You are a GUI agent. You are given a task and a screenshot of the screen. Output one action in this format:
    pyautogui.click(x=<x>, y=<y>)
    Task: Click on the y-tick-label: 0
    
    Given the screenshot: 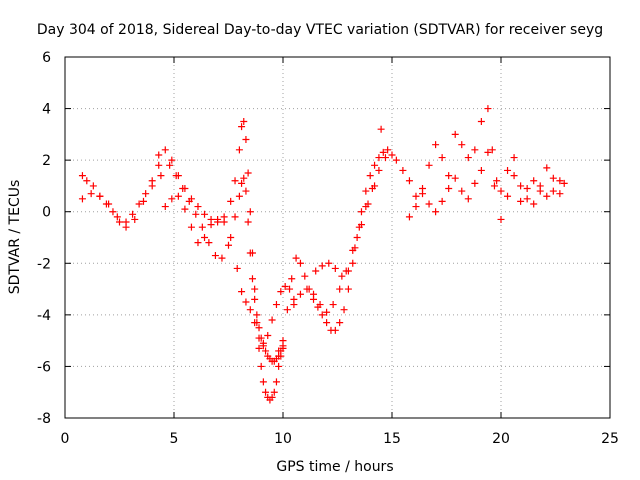 What is the action you would take?
    pyautogui.click(x=46, y=213)
    